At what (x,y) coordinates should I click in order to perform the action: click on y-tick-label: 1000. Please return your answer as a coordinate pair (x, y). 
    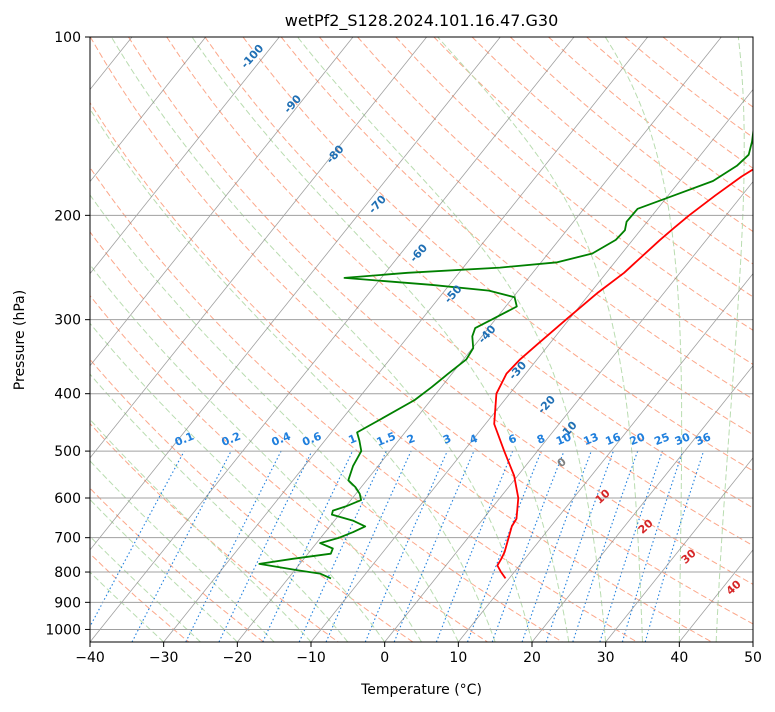
    Looking at the image, I should click on (63, 630).